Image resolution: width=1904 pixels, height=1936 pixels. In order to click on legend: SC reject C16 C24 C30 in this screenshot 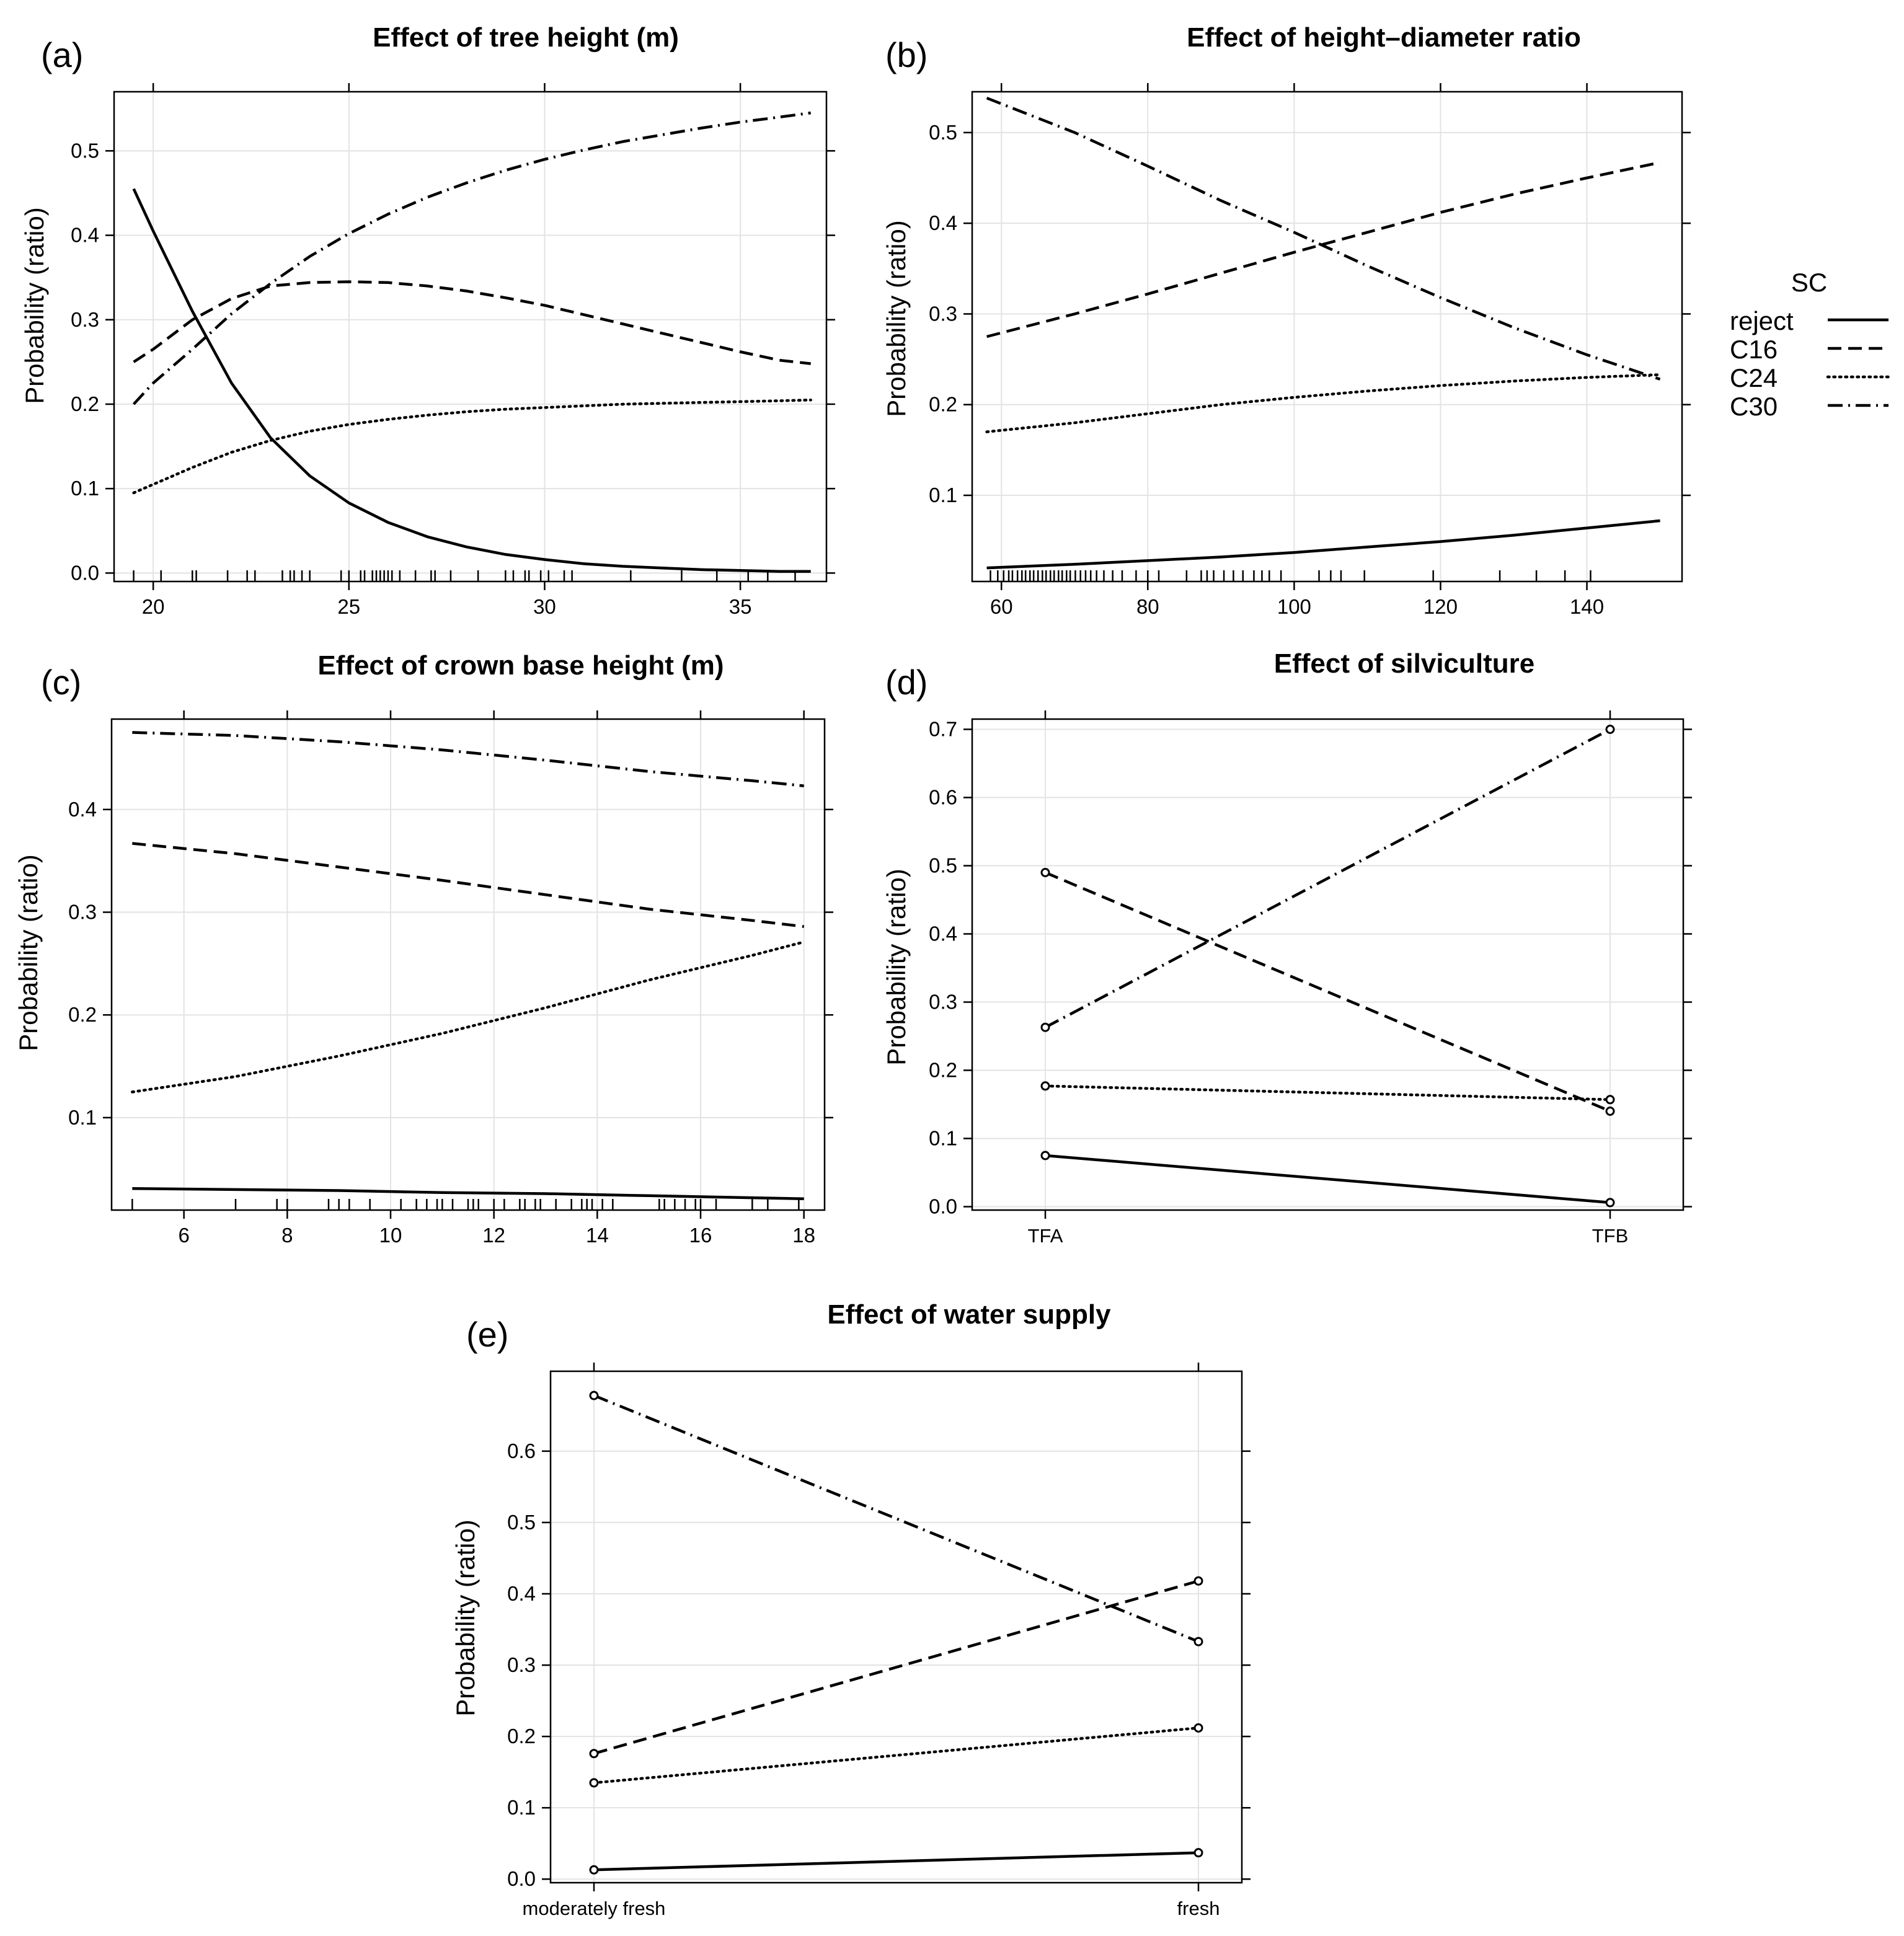, I will do `click(1810, 344)`.